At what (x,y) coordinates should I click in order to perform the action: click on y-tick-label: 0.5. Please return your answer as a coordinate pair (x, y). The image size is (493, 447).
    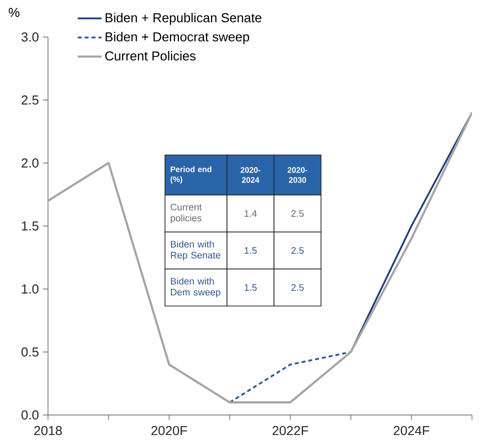
    Looking at the image, I should click on (30, 352).